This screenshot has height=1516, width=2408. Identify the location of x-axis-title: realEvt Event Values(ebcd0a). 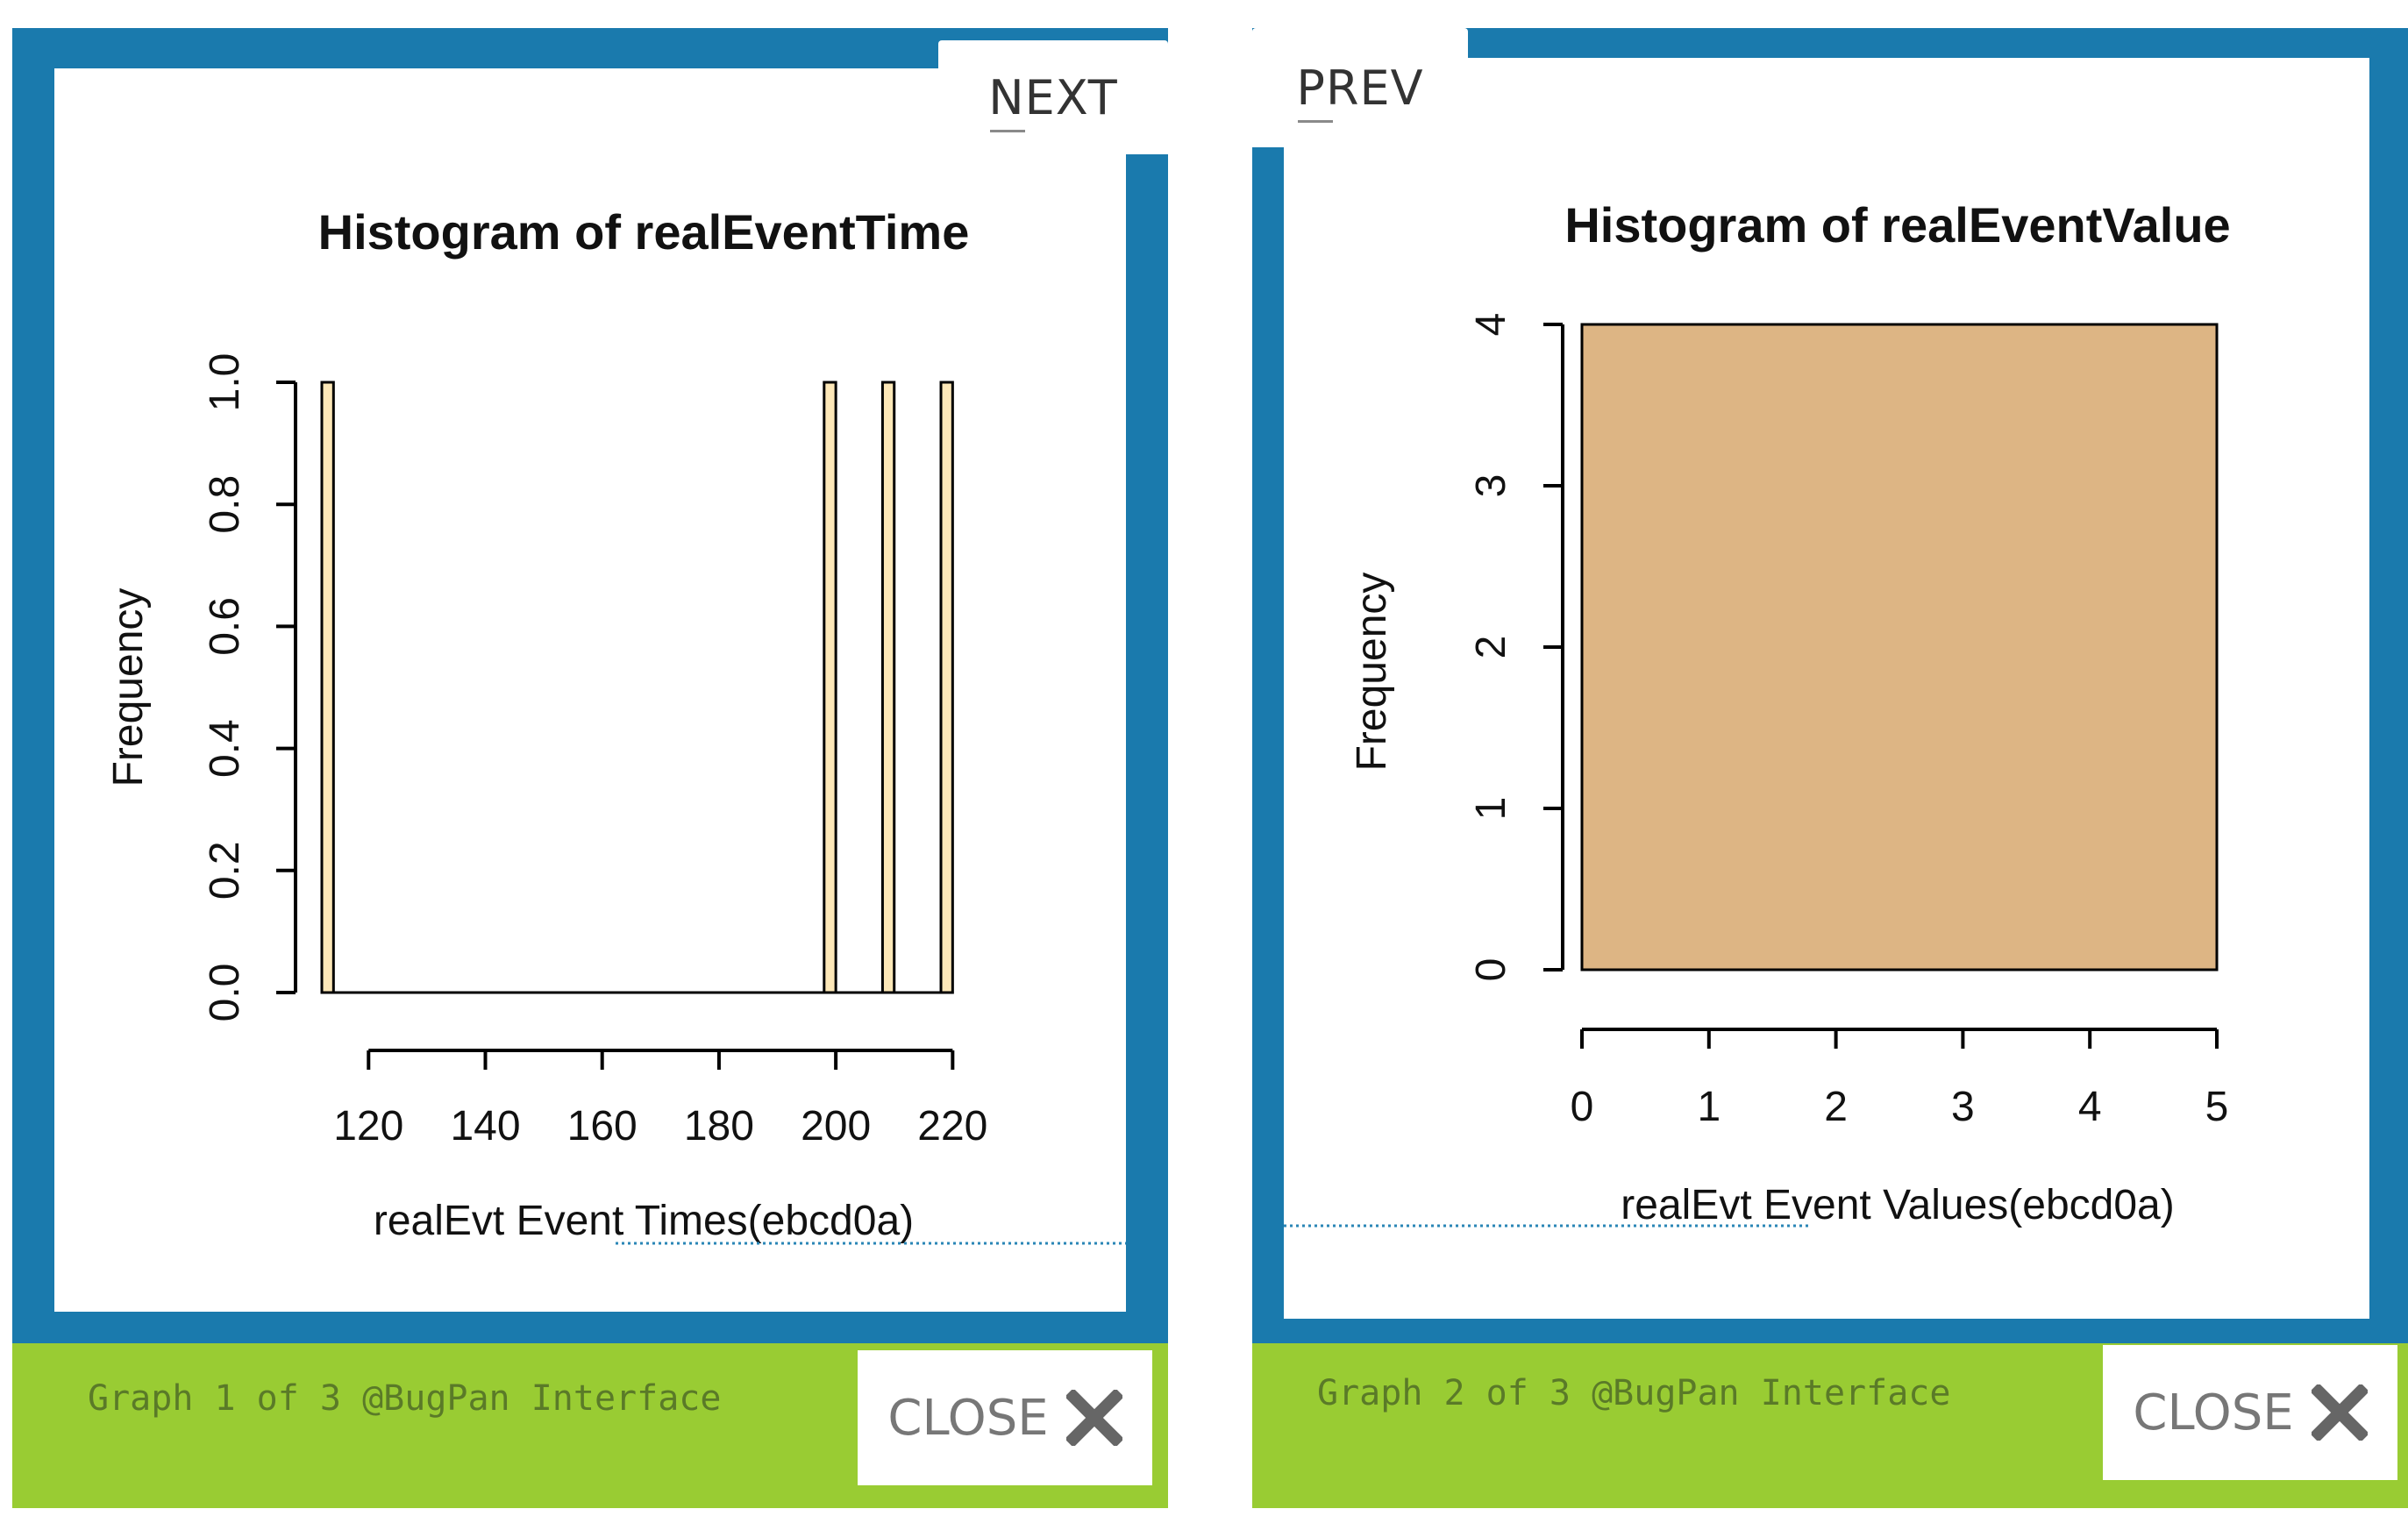
(1898, 1205).